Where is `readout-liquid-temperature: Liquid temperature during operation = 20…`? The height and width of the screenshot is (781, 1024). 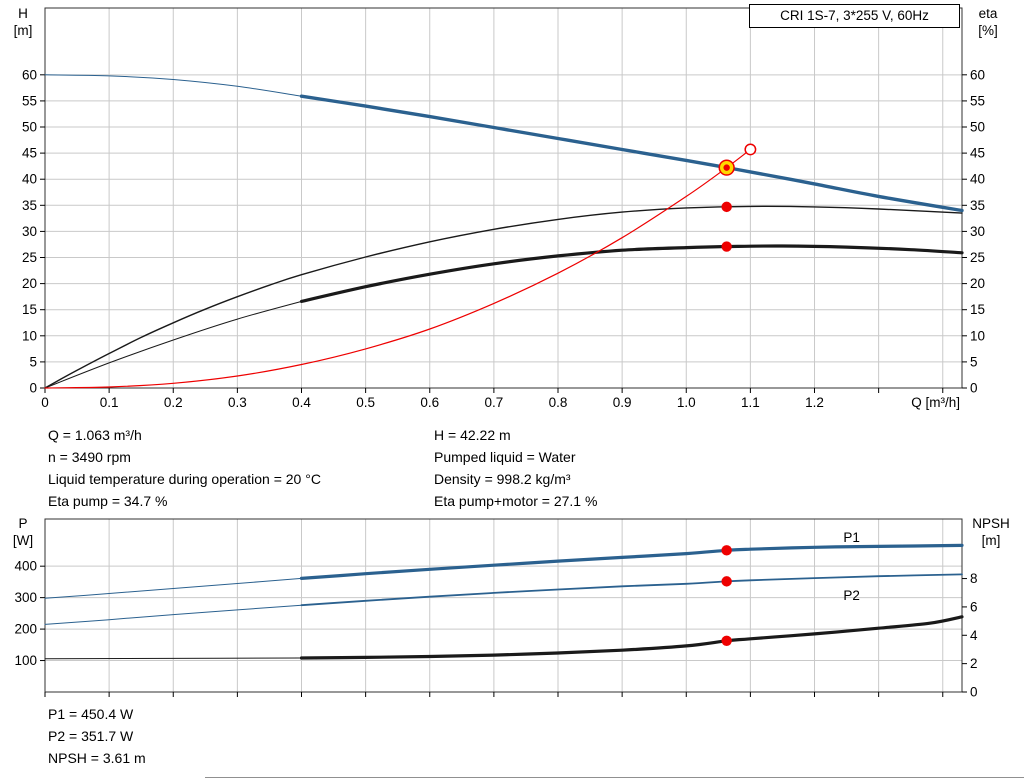
readout-liquid-temperature: Liquid temperature during operation = 20… is located at coordinates (184, 479).